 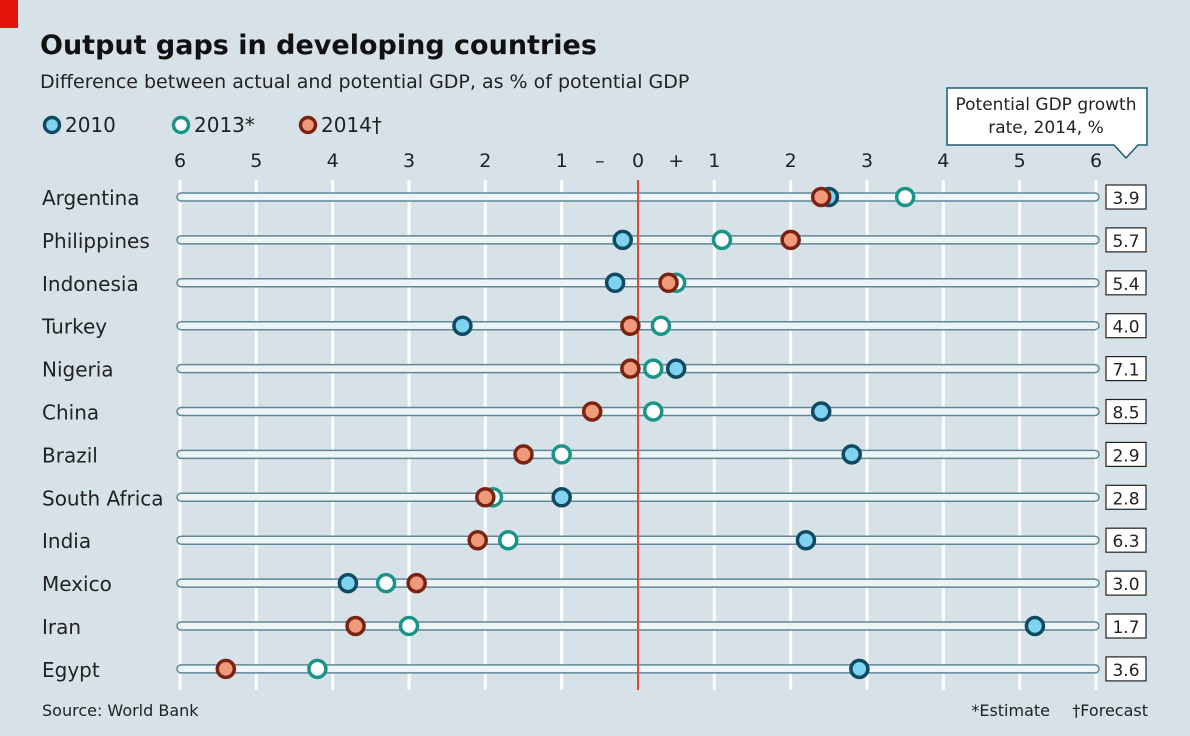 What do you see at coordinates (224, 125) in the screenshot?
I see `legend-label: 2013*` at bounding box center [224, 125].